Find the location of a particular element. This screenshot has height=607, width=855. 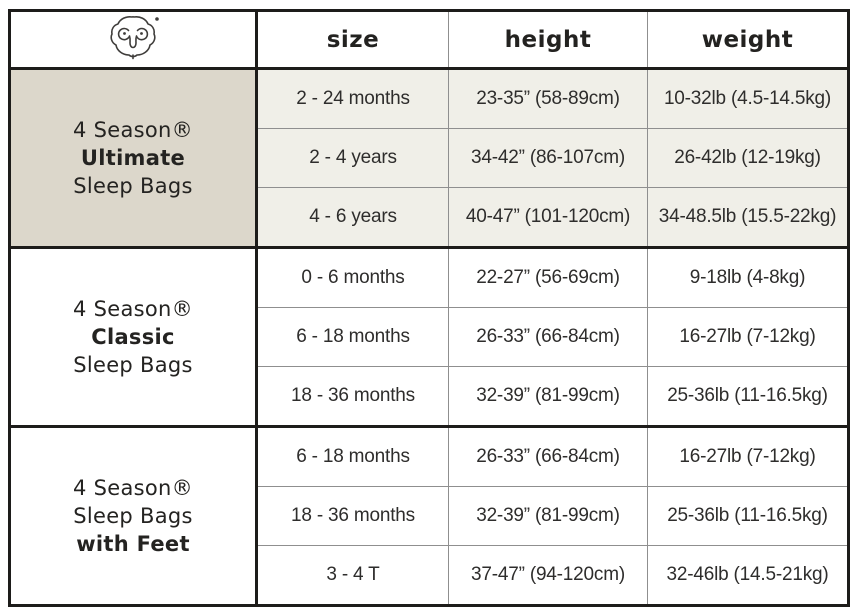

weight-cell: 34-48.5lb (15.5-22kg) is located at coordinates (748, 217).